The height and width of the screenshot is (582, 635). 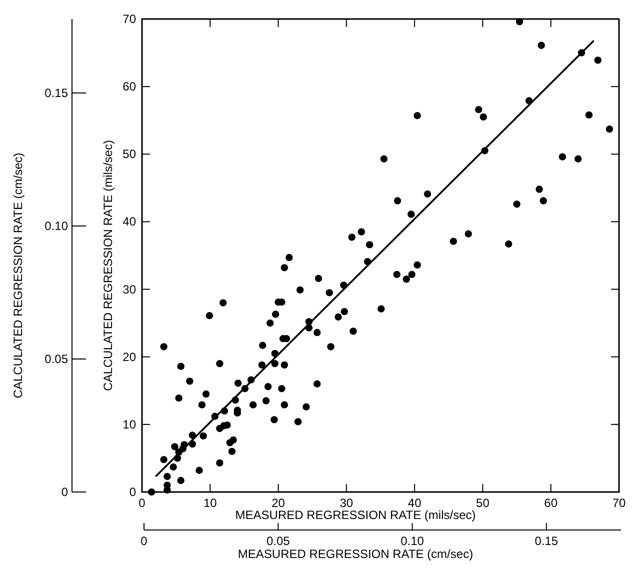 What do you see at coordinates (129, 424) in the screenshot?
I see `y-tick-label: 10` at bounding box center [129, 424].